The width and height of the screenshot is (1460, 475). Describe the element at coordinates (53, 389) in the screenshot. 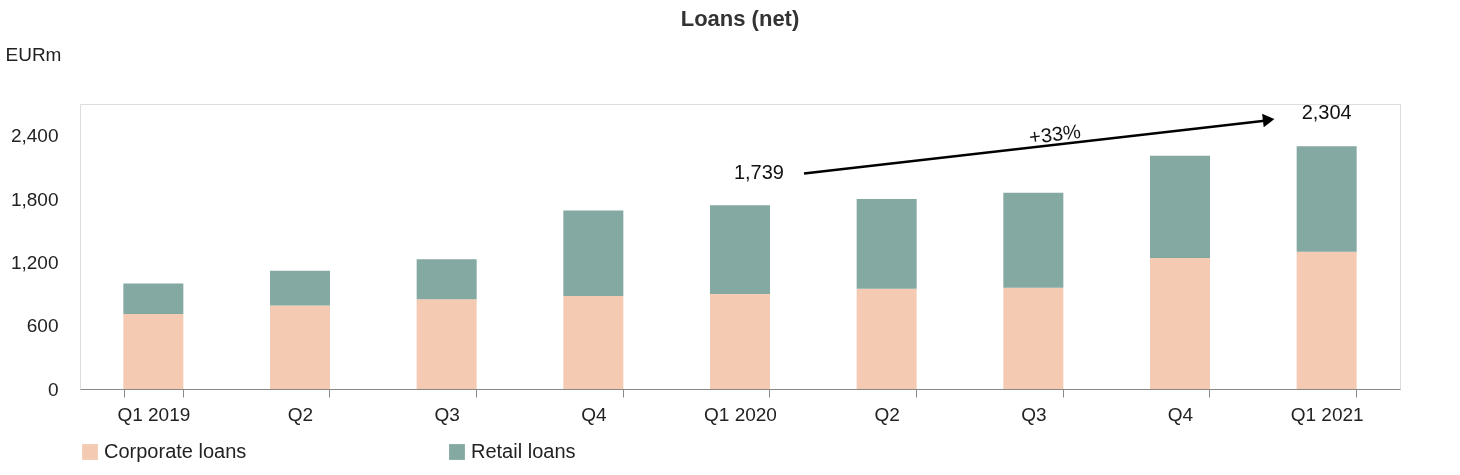

I see `y-tick-label: 0` at that location.